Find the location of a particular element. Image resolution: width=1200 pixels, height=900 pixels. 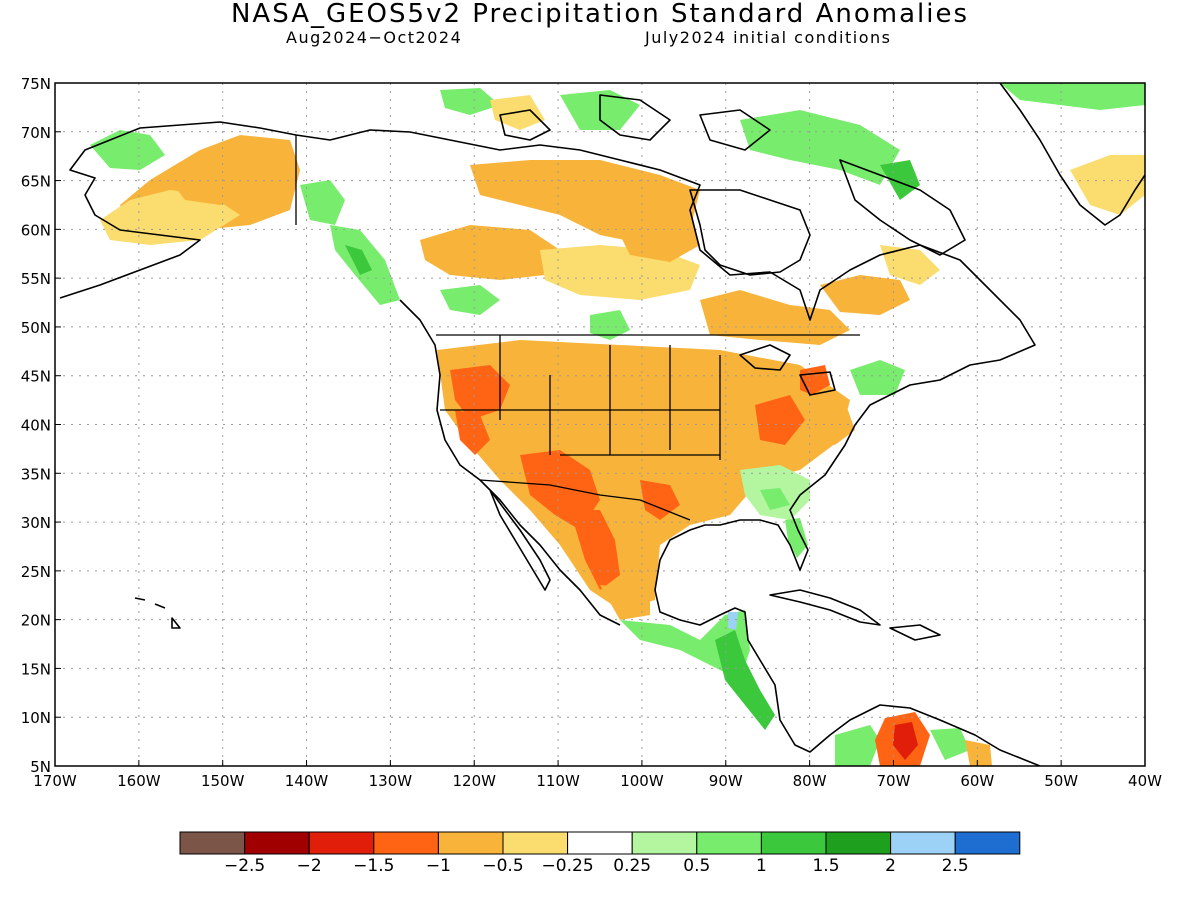

dry-region-venezuela-core is located at coordinates (905, 741).